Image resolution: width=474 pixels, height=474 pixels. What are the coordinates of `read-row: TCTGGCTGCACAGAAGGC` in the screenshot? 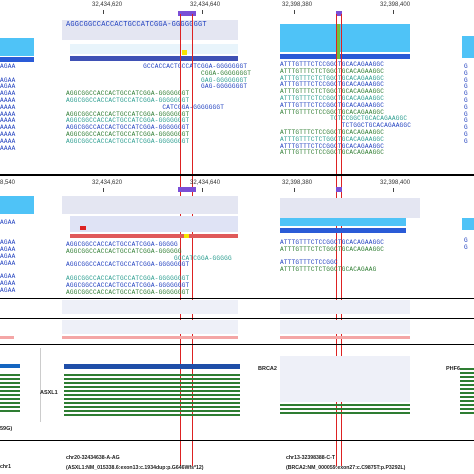 It's located at (346, 126).